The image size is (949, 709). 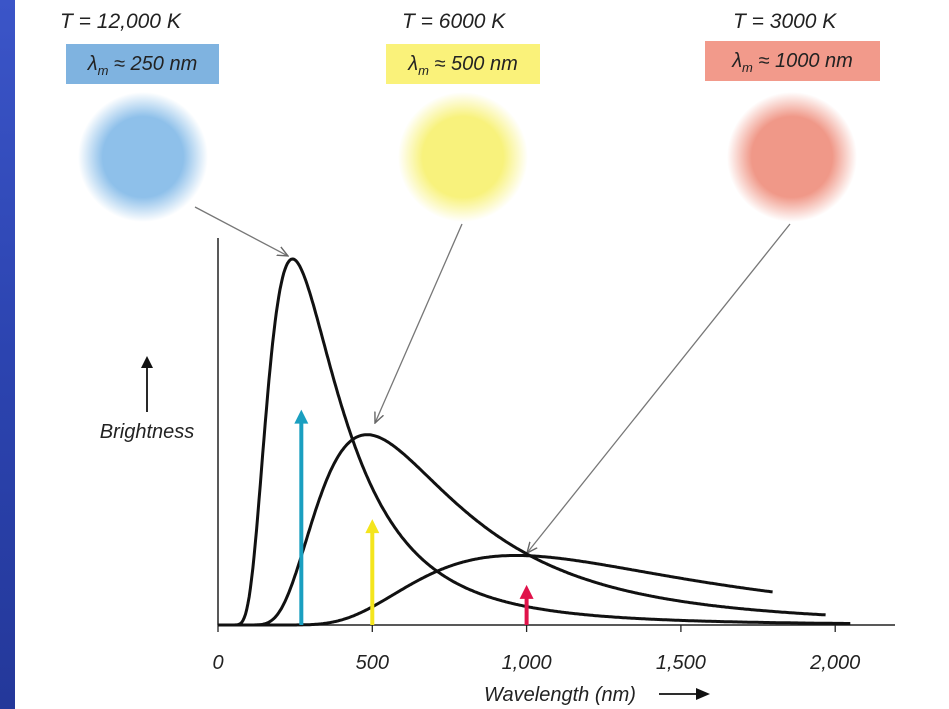 I want to click on brightness-arrowhead-icon, so click(x=147, y=362).